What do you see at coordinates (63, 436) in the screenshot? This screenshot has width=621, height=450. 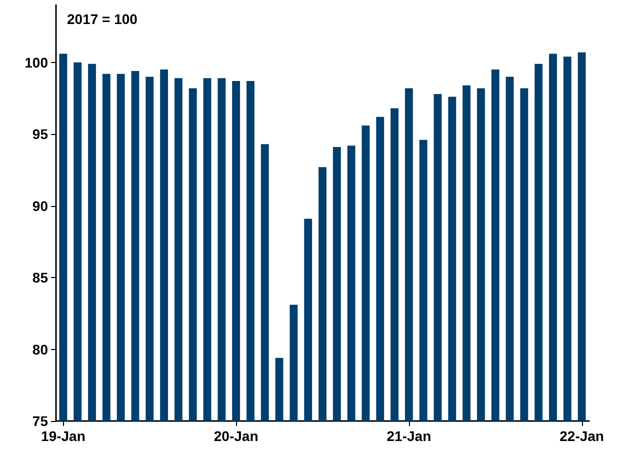 I see `x-tick-label: 19-Jan` at bounding box center [63, 436].